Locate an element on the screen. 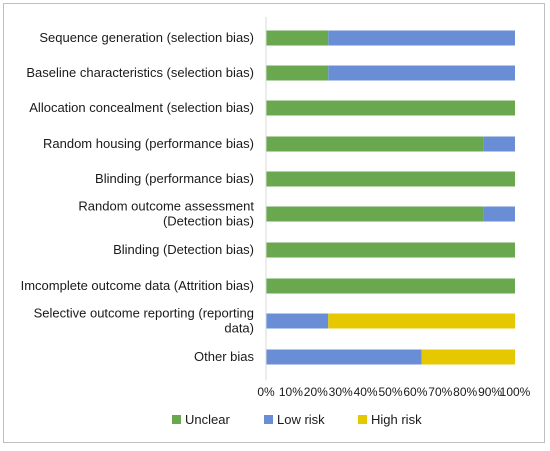  category-label: Blinding (performance bias) is located at coordinates (174, 178).